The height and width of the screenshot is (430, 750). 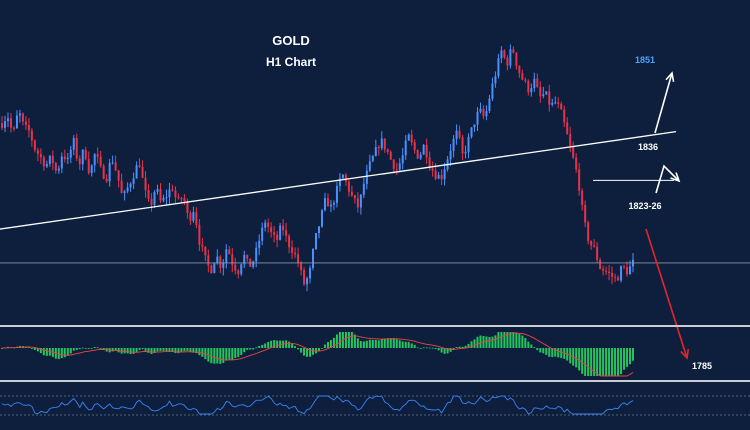 I want to click on arrow-bounce-head, so click(x=675, y=177).